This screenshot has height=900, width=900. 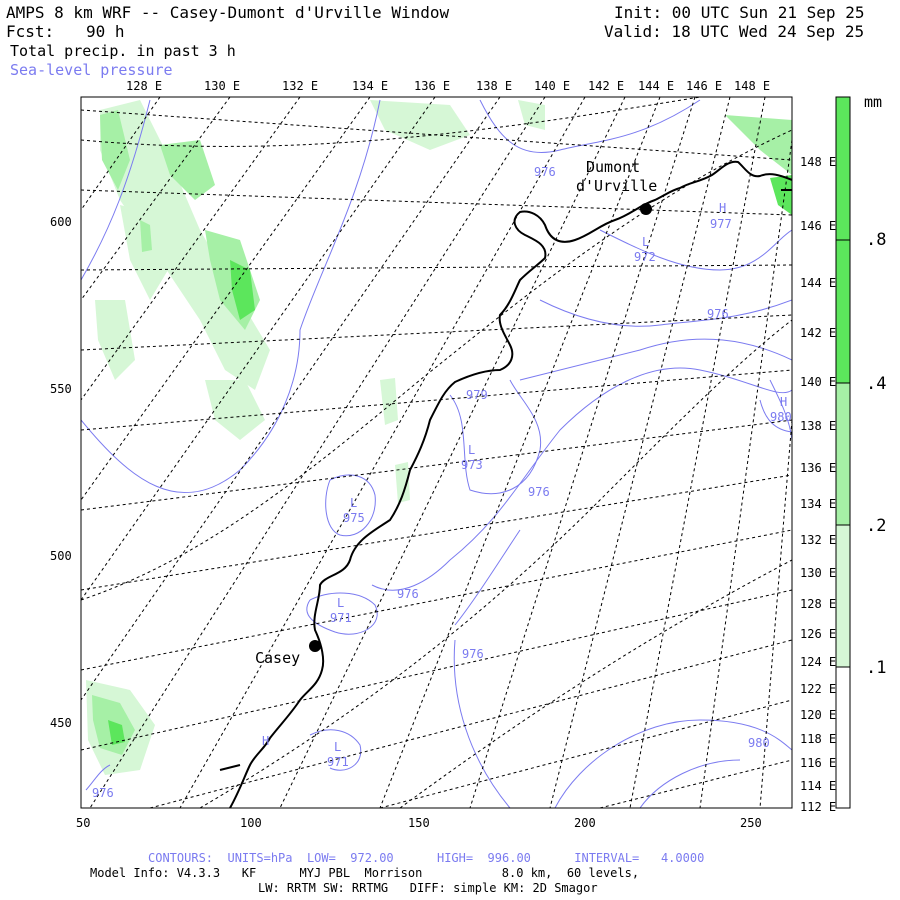 I want to click on casey-marker, so click(x=315, y=646).